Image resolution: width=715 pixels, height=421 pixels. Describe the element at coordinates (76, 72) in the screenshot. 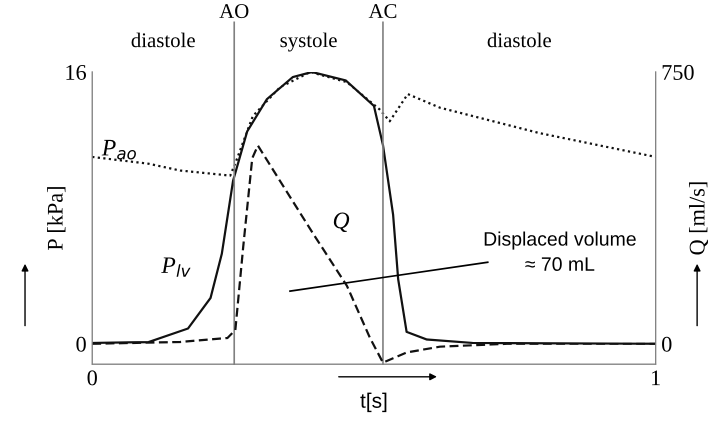

I see `y-tick-label: 16` at that location.